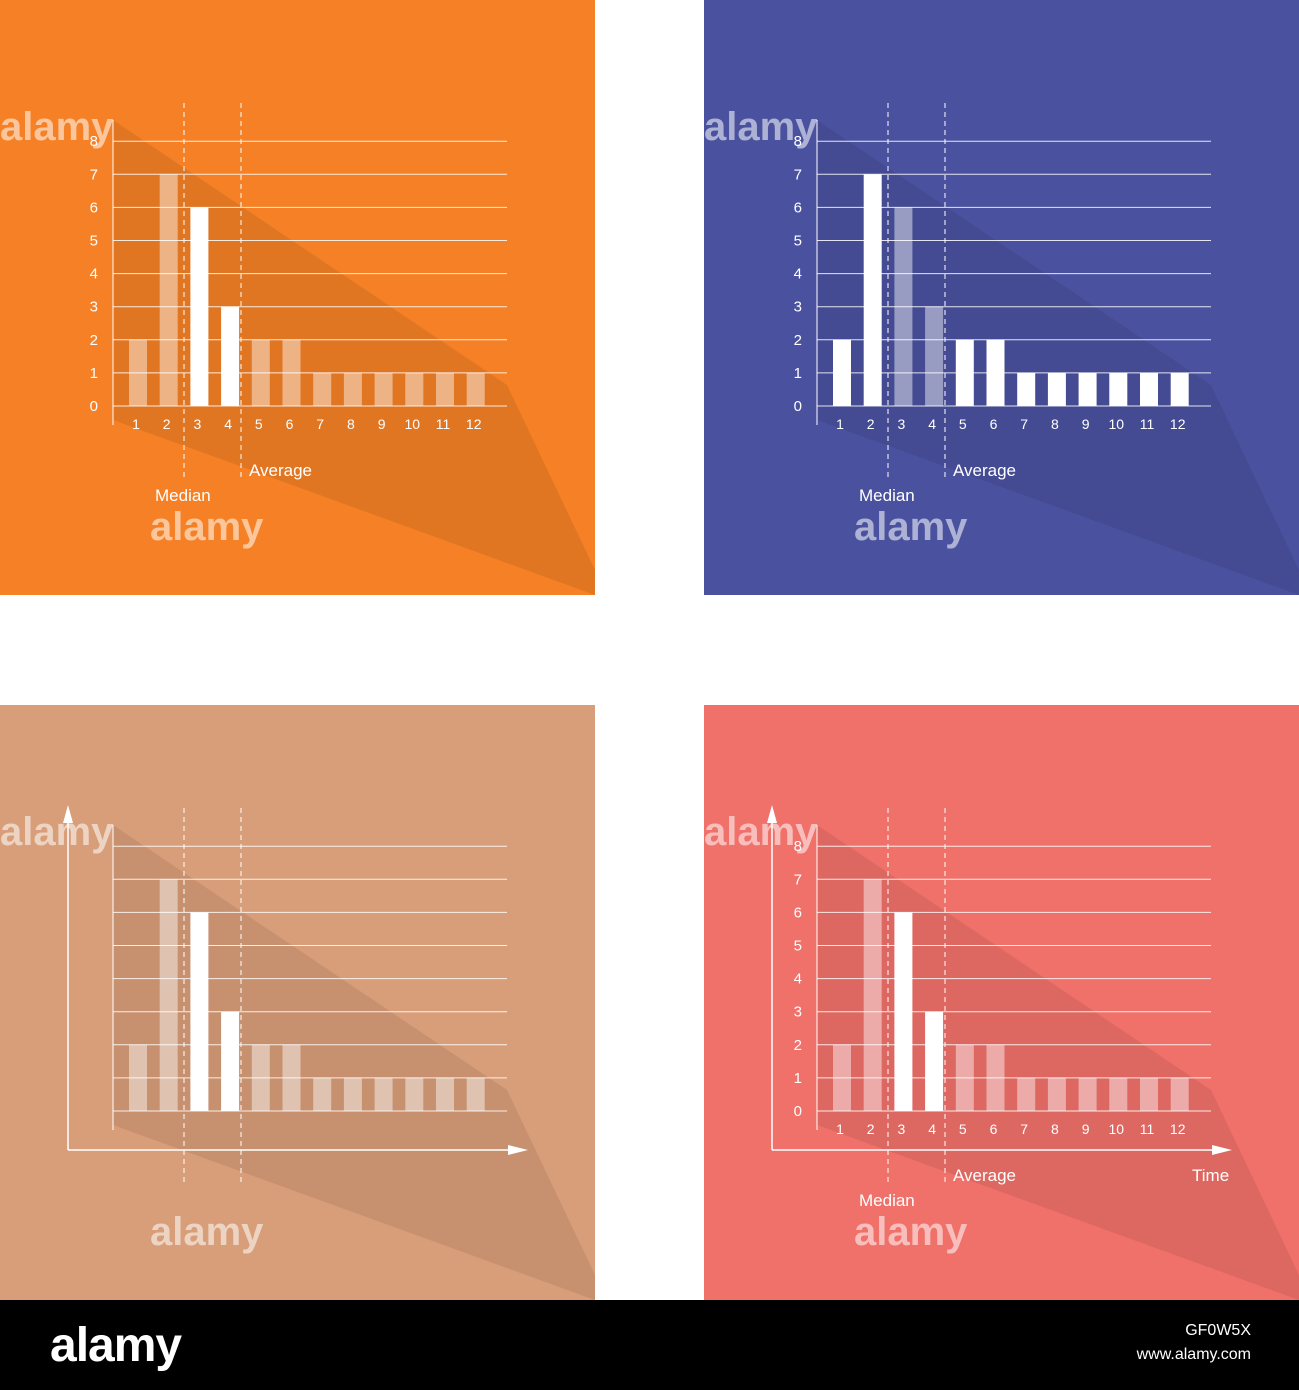  Describe the element at coordinates (94, 406) in the screenshot. I see `y-tick-label: 0` at that location.